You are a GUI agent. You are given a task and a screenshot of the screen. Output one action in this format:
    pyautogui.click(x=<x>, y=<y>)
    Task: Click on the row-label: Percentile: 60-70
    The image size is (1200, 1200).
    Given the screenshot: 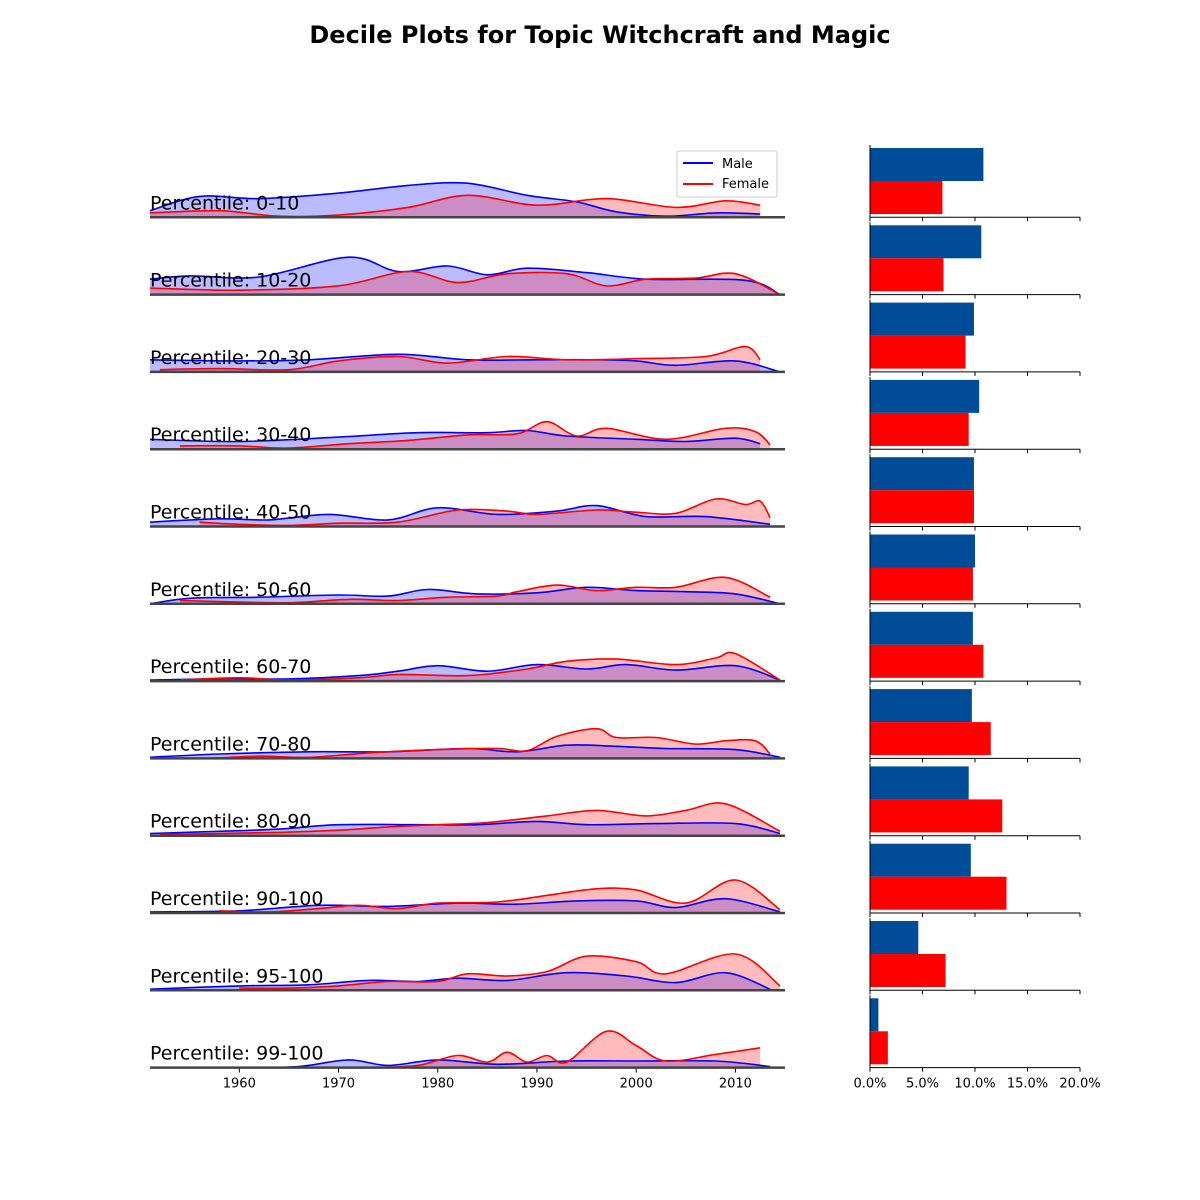 What is the action you would take?
    pyautogui.click(x=230, y=667)
    